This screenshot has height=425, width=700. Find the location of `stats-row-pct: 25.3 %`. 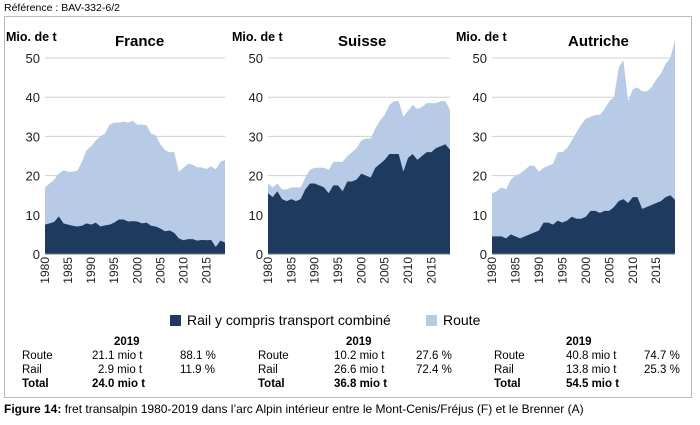

stats-row-pct: 25.3 % is located at coordinates (662, 370).